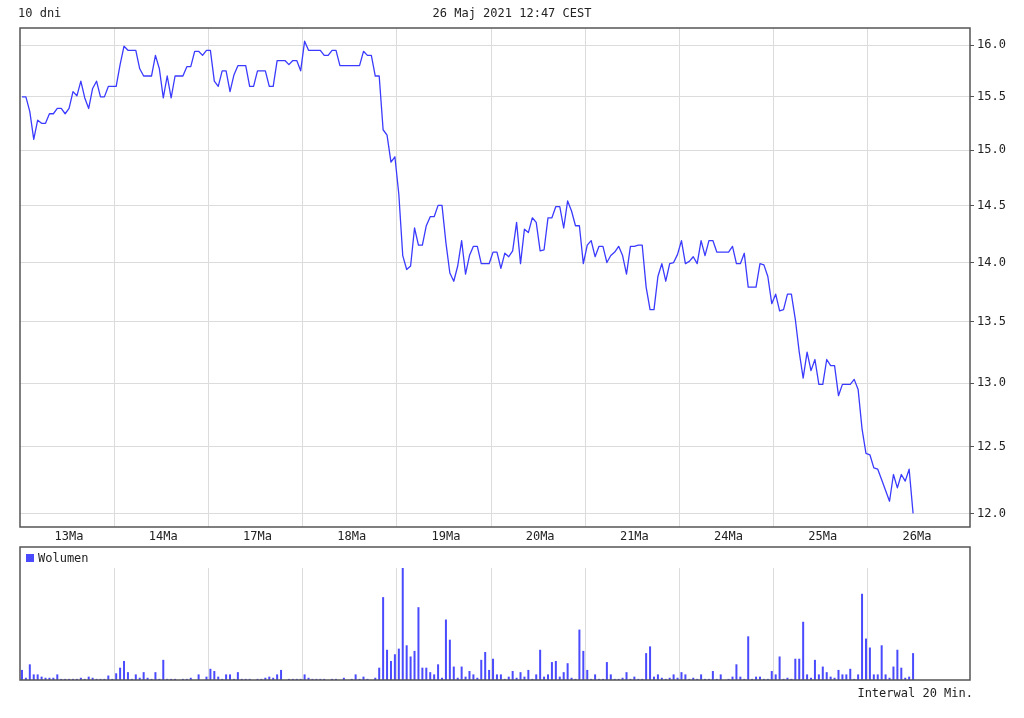 This screenshot has height=718, width=1024. I want to click on y-tick-label: 15.5, so click(991, 95).